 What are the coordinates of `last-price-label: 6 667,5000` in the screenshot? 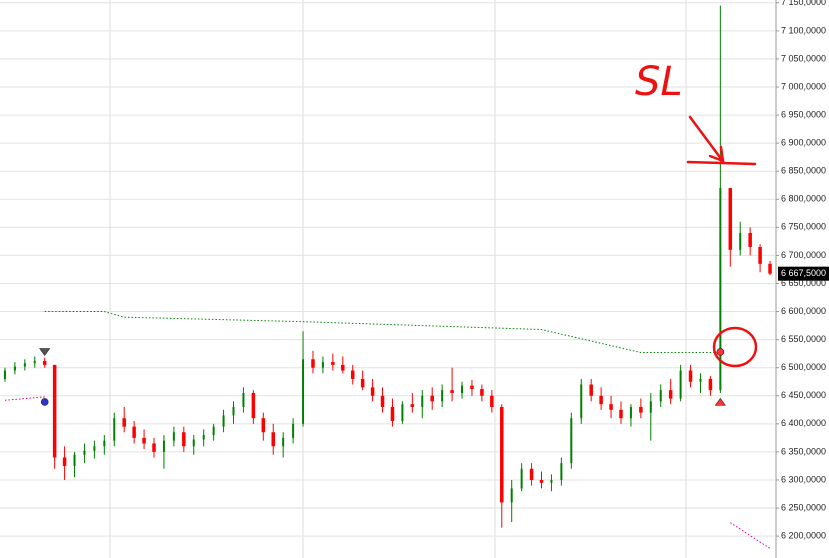 It's located at (803, 273).